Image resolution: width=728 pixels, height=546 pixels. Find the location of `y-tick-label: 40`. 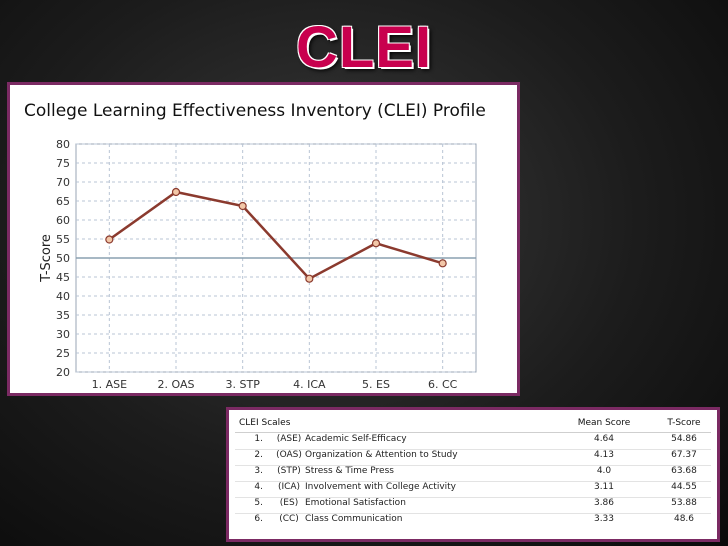

y-tick-label: 40 is located at coordinates (63, 296).